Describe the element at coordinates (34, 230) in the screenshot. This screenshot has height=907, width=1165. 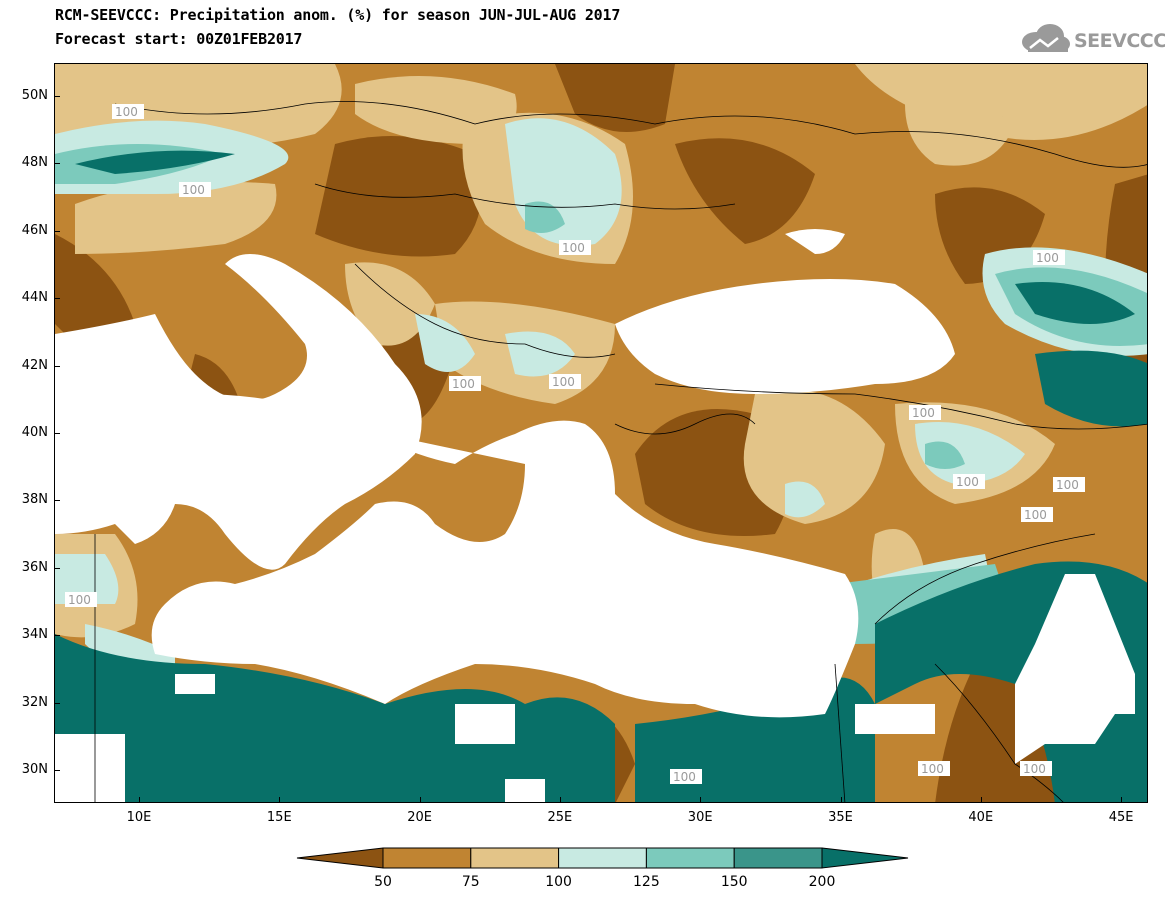
I see `latitude-label: 46N` at that location.